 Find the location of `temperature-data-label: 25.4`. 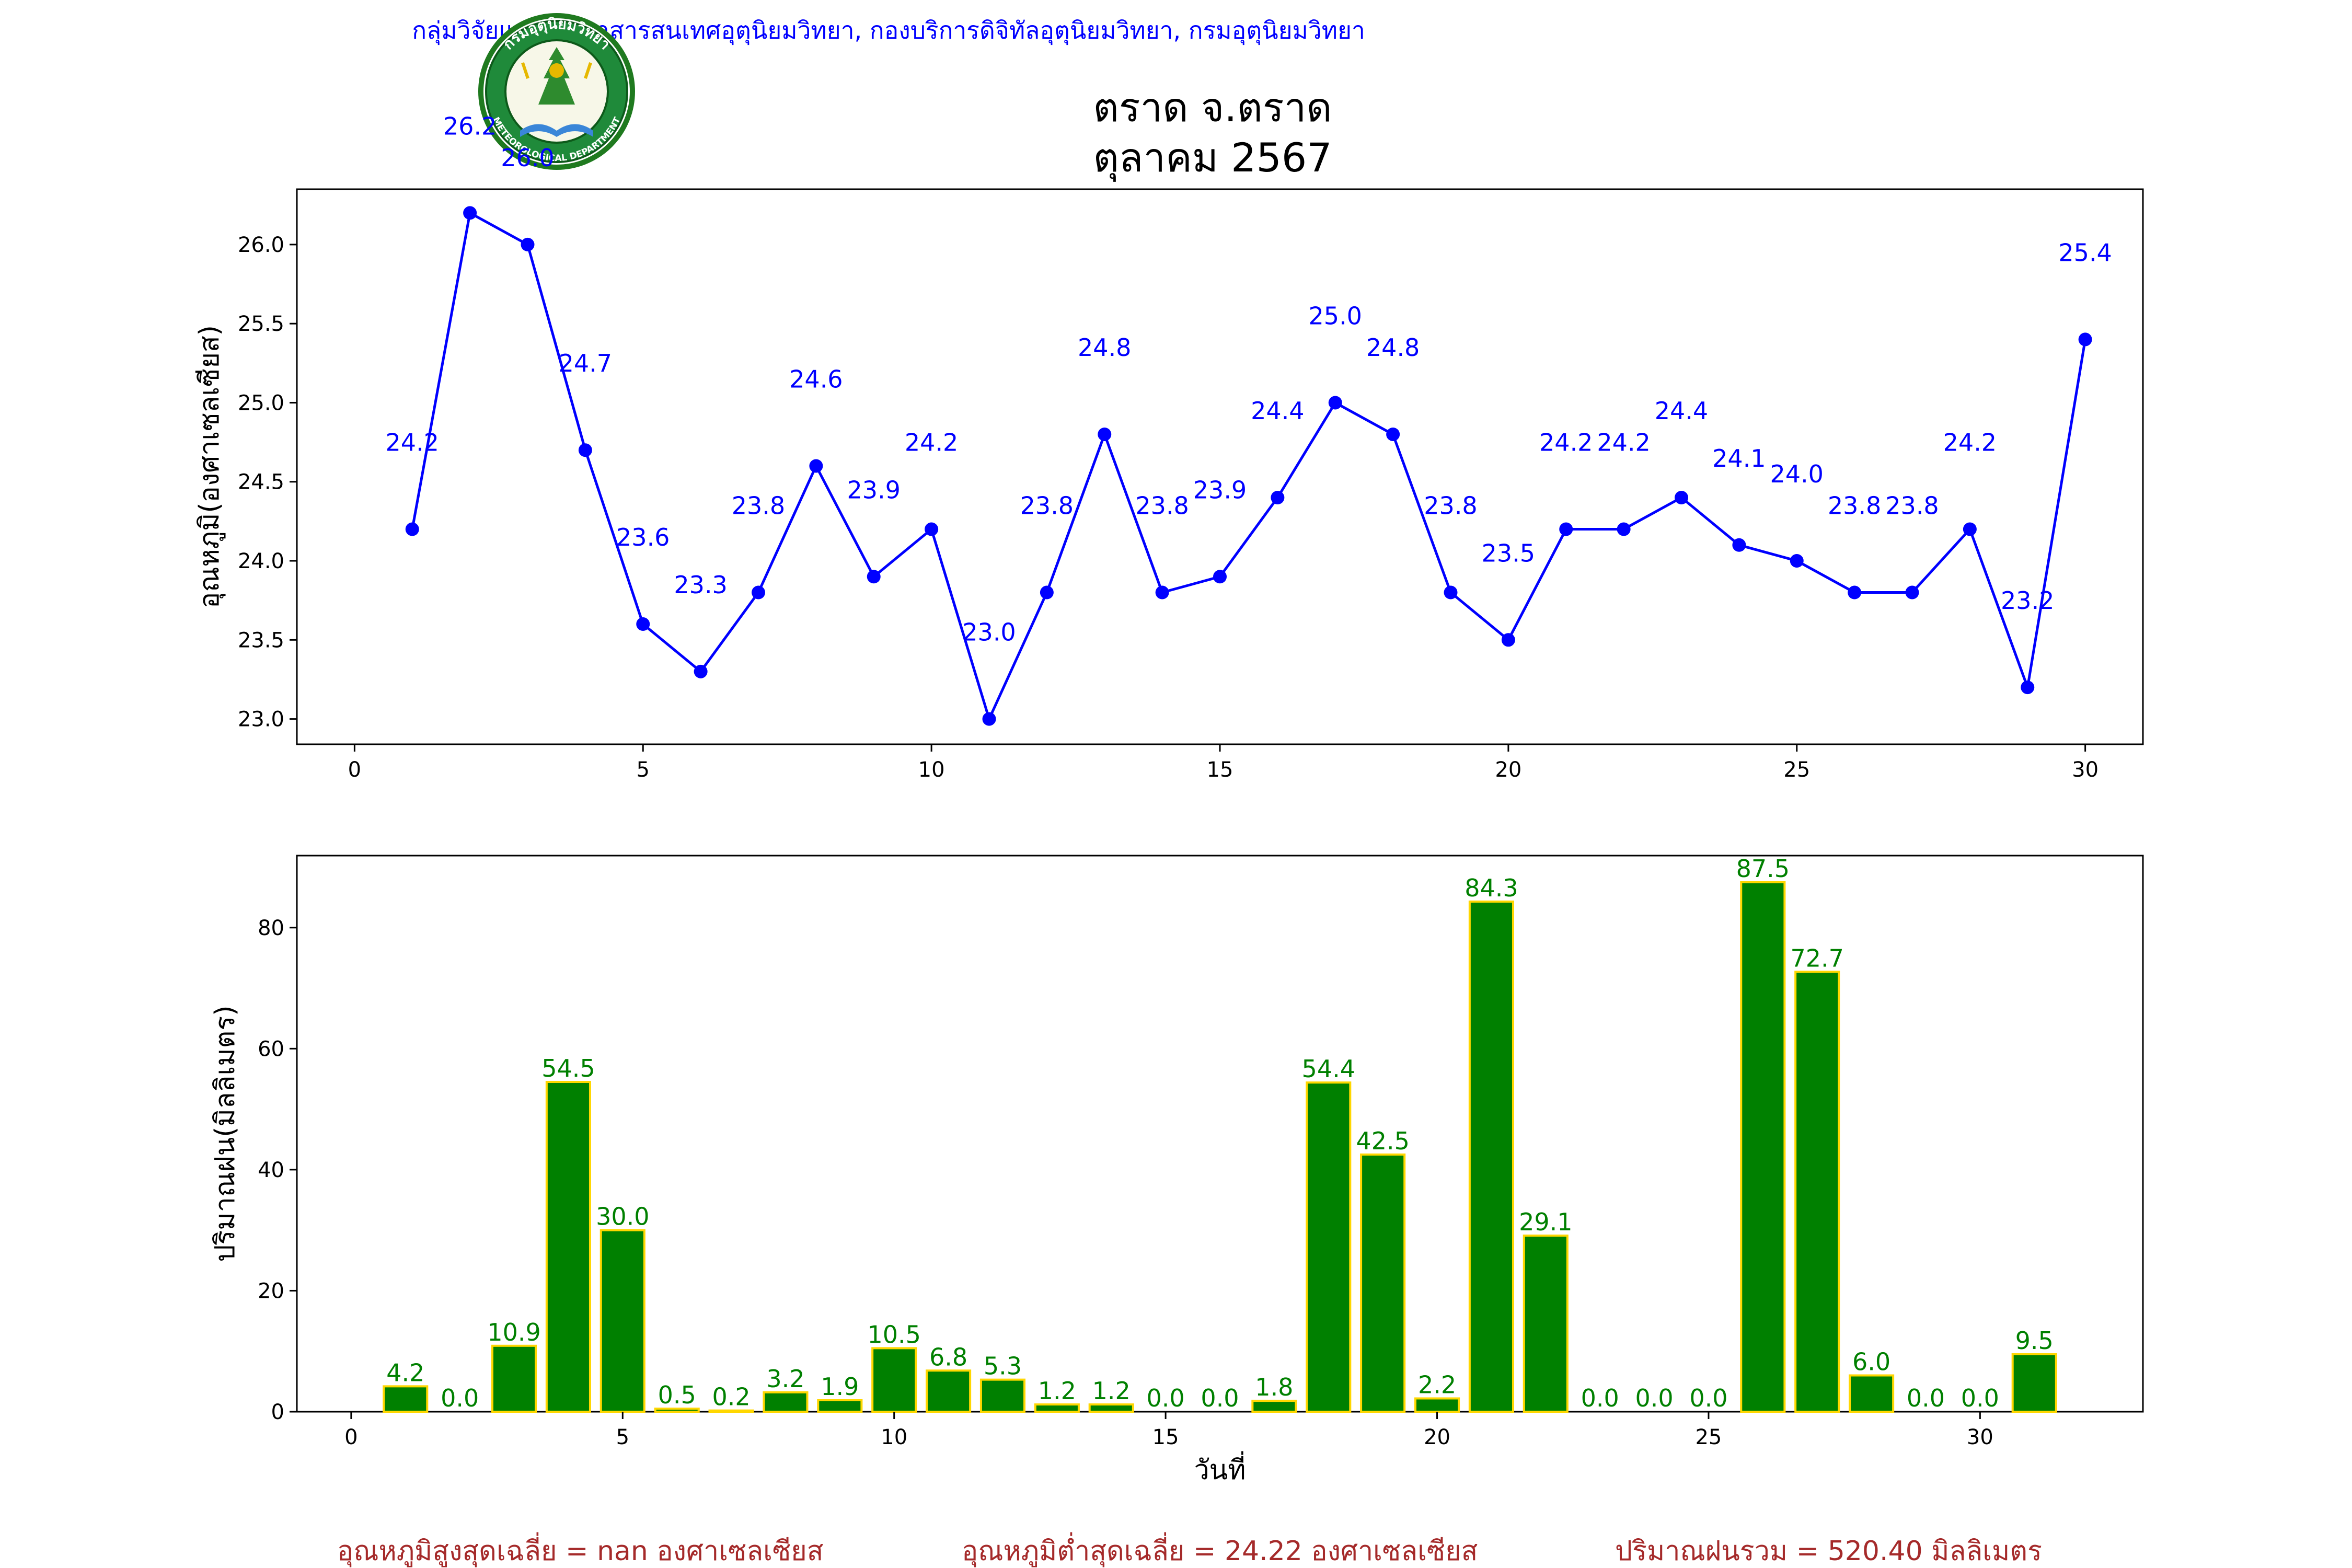

temperature-data-label: 25.4 is located at coordinates (2085, 252).